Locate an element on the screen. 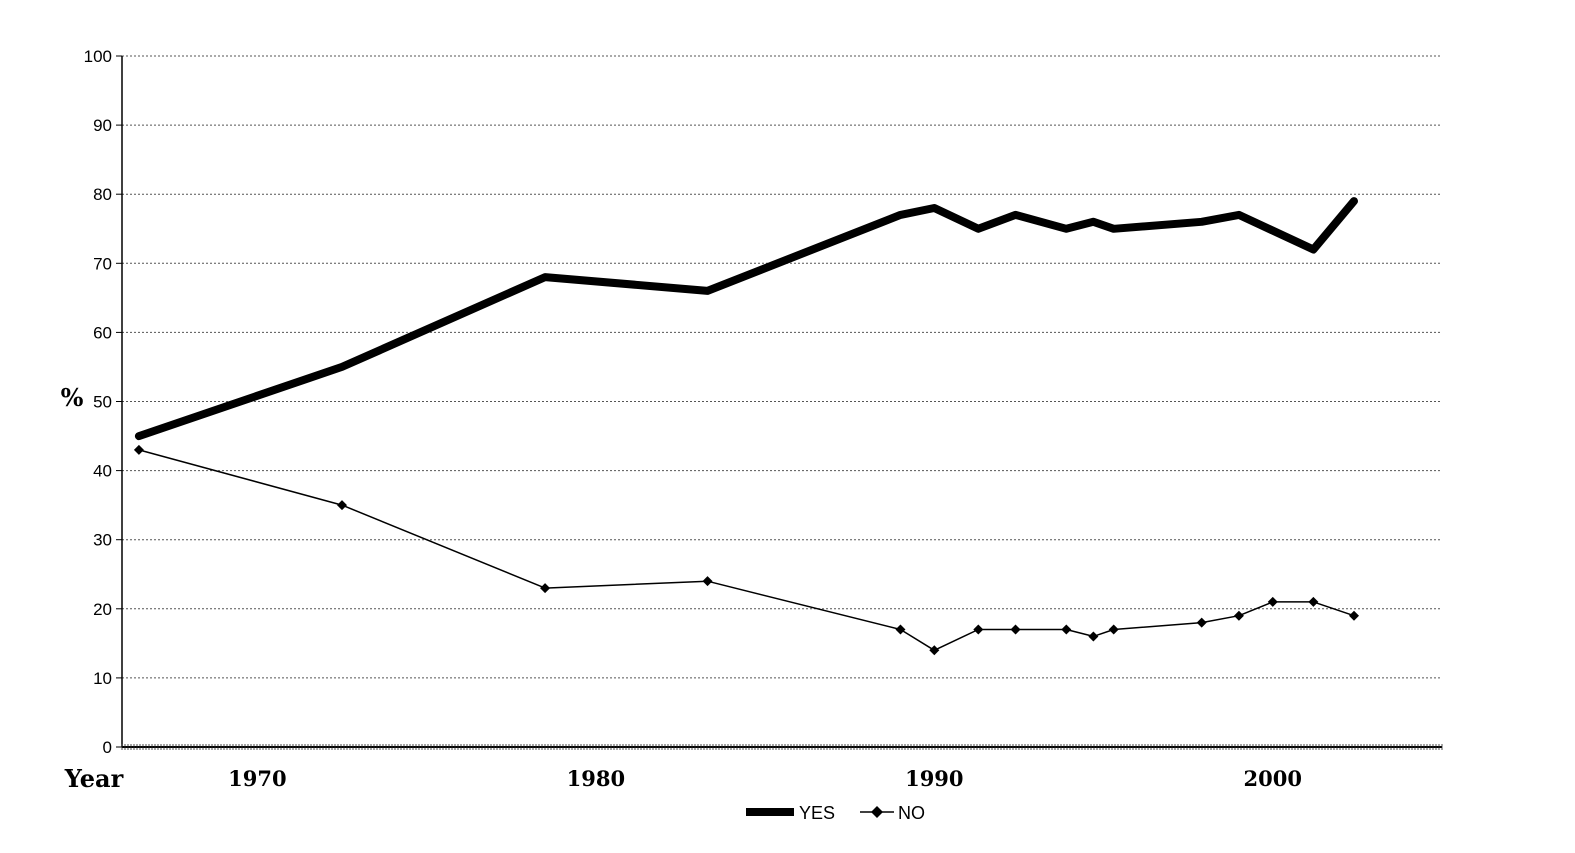 The width and height of the screenshot is (1575, 853). x-axis-title: Year is located at coordinates (94, 778).